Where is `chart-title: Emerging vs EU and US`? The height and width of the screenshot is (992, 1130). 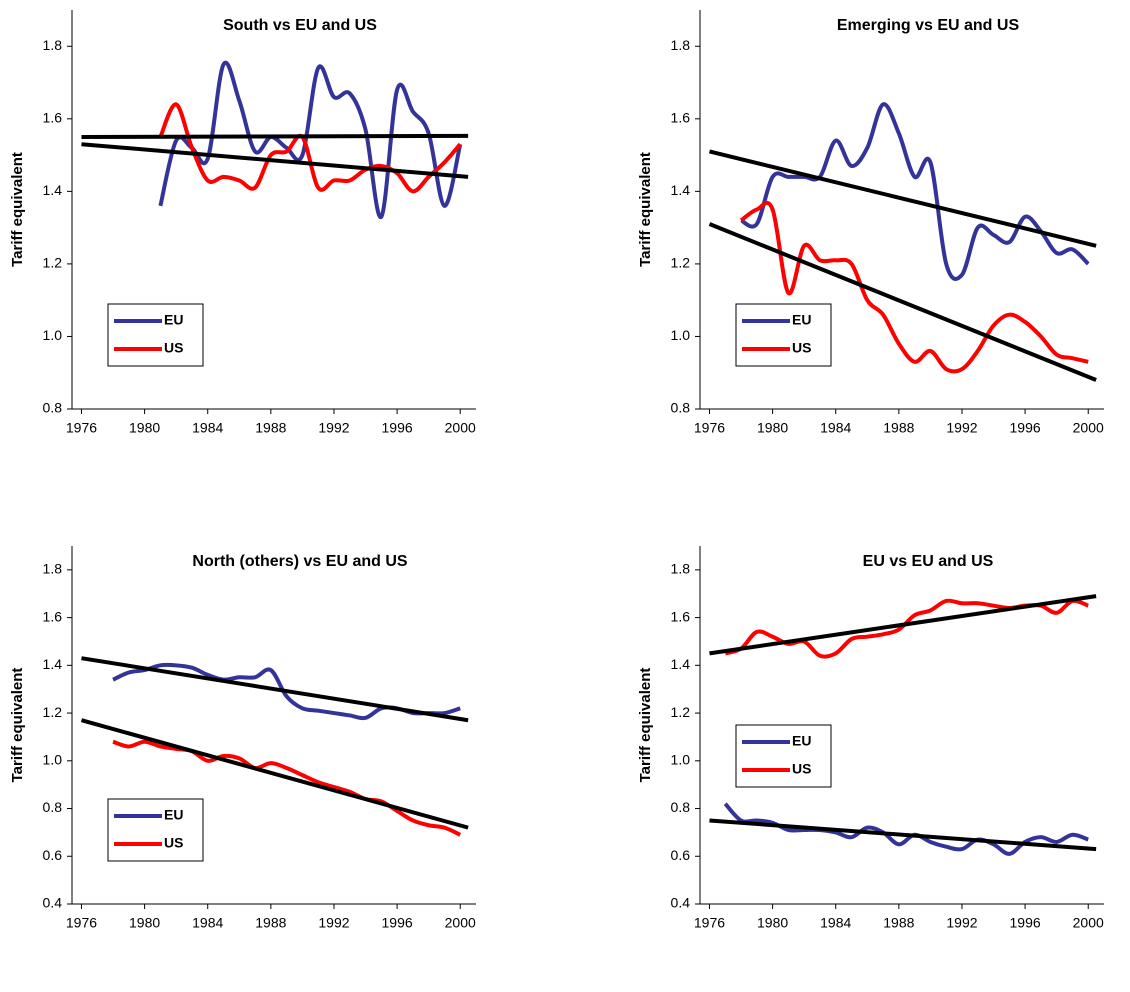 chart-title: Emerging vs EU and US is located at coordinates (928, 25).